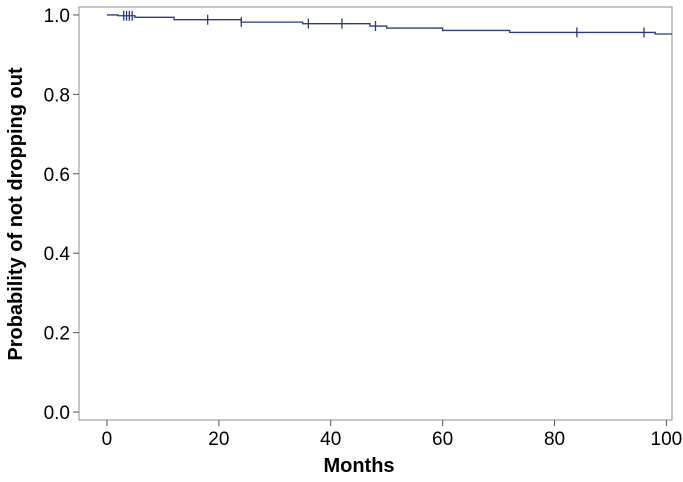 The height and width of the screenshot is (482, 683). I want to click on x-tick-label: 20, so click(218, 439).